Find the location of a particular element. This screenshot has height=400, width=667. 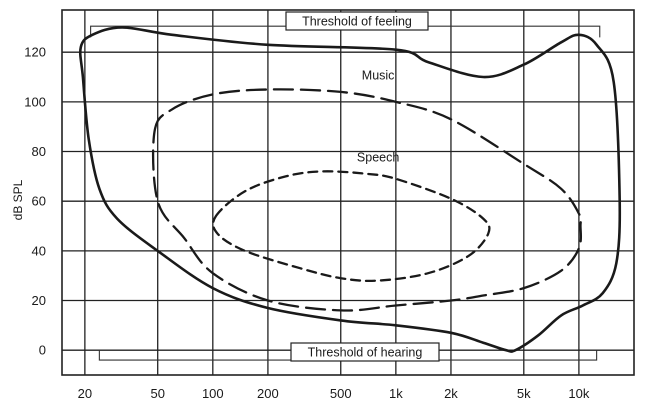

region-label-speech: Speech is located at coordinates (378, 157).